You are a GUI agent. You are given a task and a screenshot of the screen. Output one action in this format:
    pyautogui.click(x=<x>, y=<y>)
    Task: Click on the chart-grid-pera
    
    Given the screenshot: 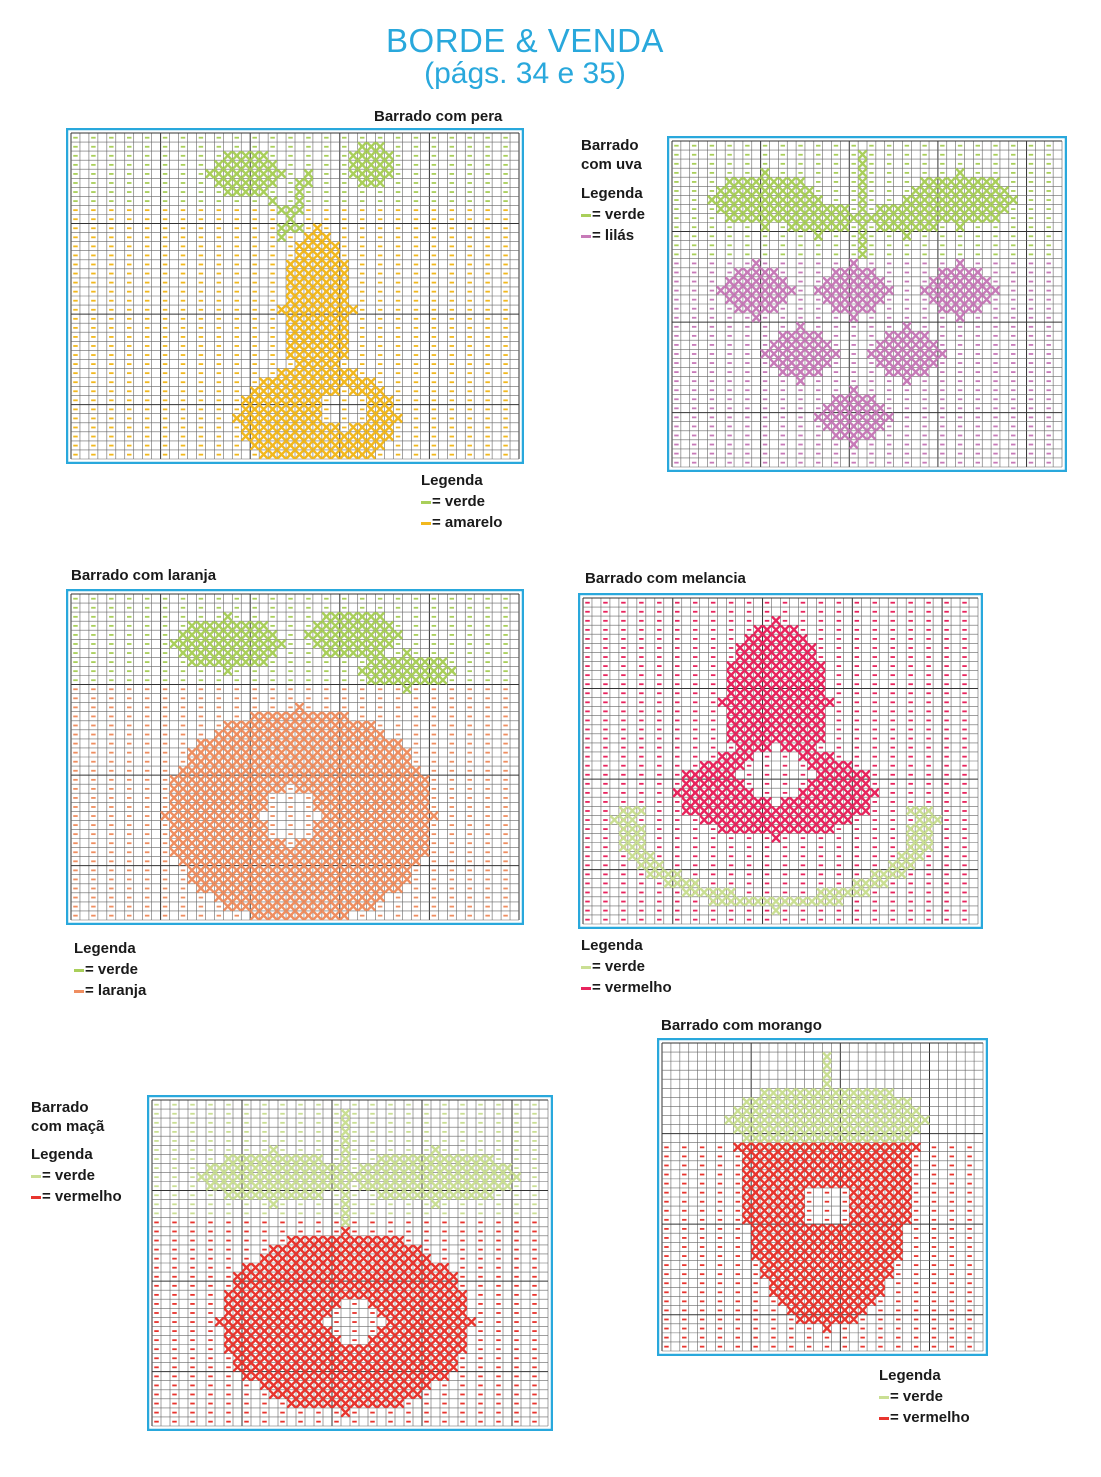 What is the action you would take?
    pyautogui.click(x=295, y=296)
    